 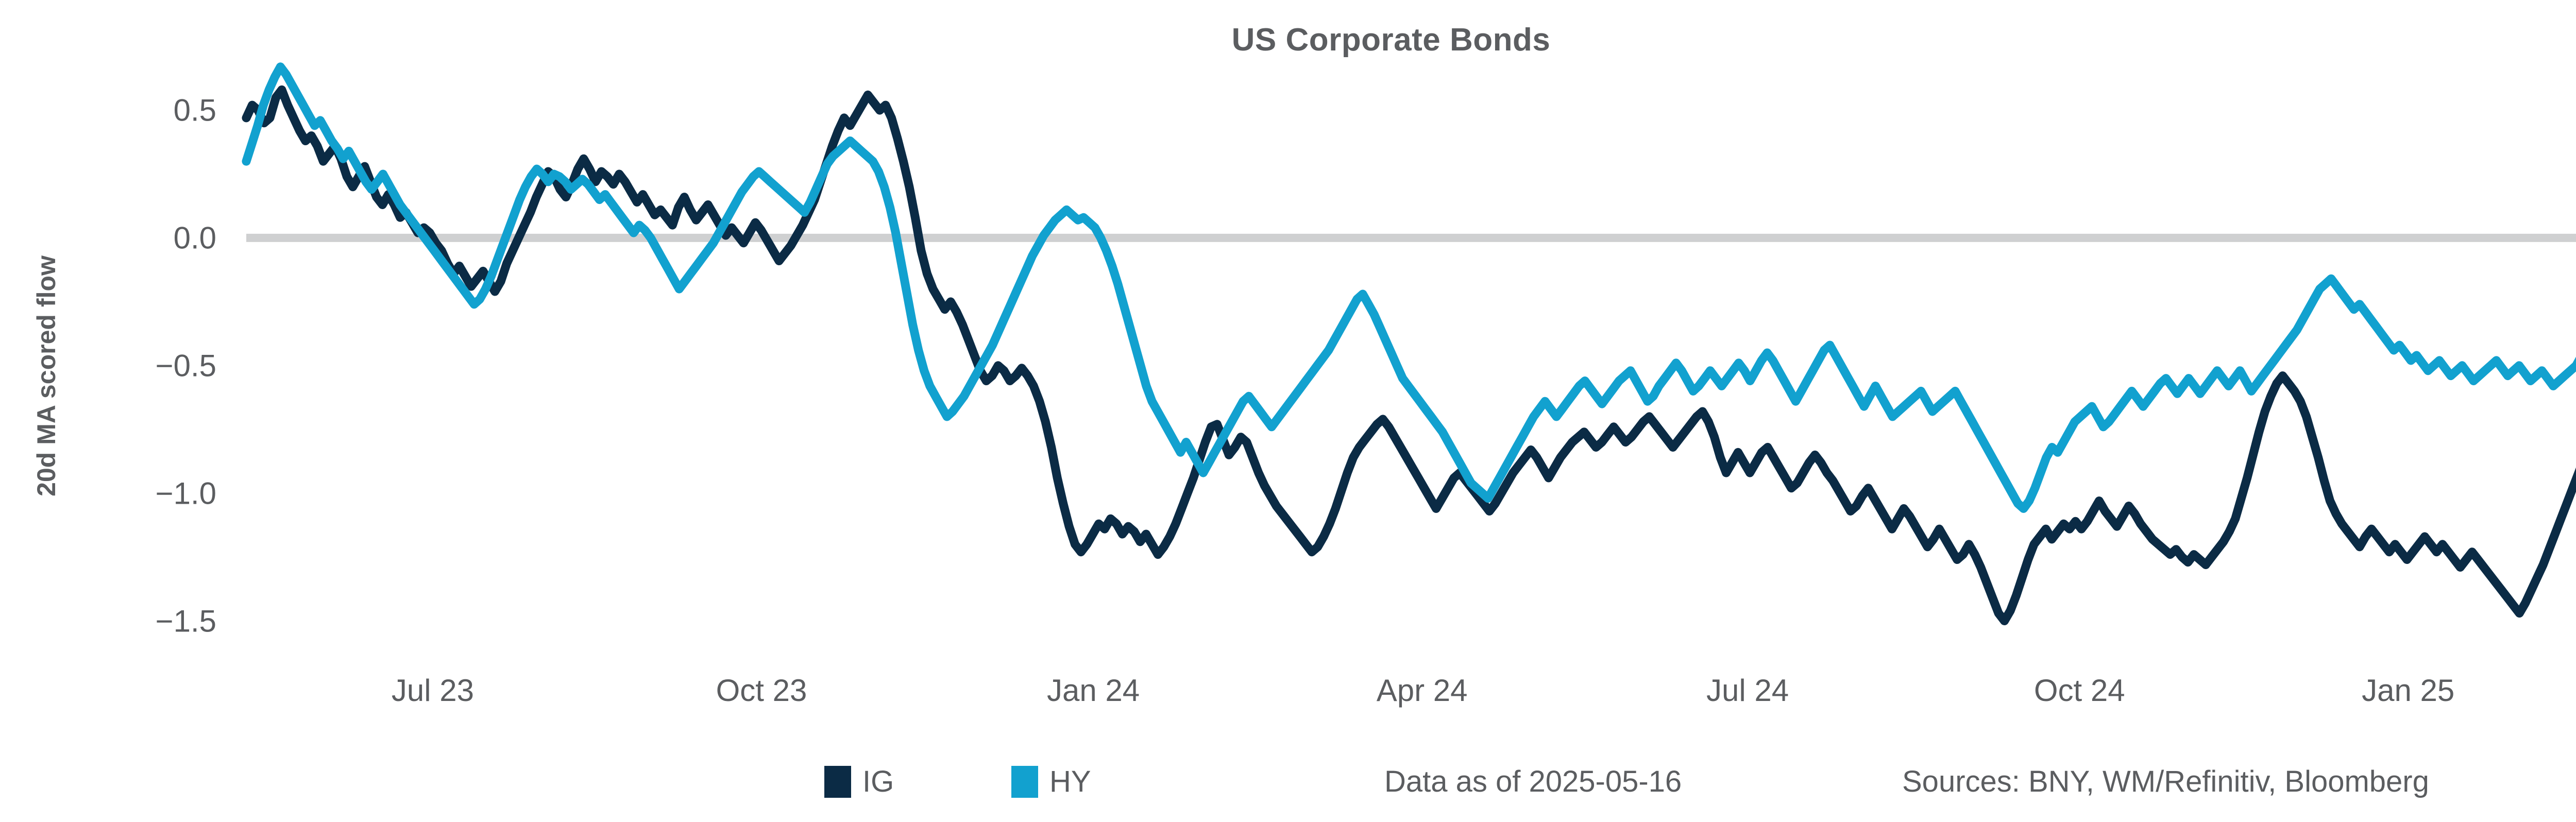 What do you see at coordinates (1747, 690) in the screenshot?
I see `x-tick-label: Jul 24` at bounding box center [1747, 690].